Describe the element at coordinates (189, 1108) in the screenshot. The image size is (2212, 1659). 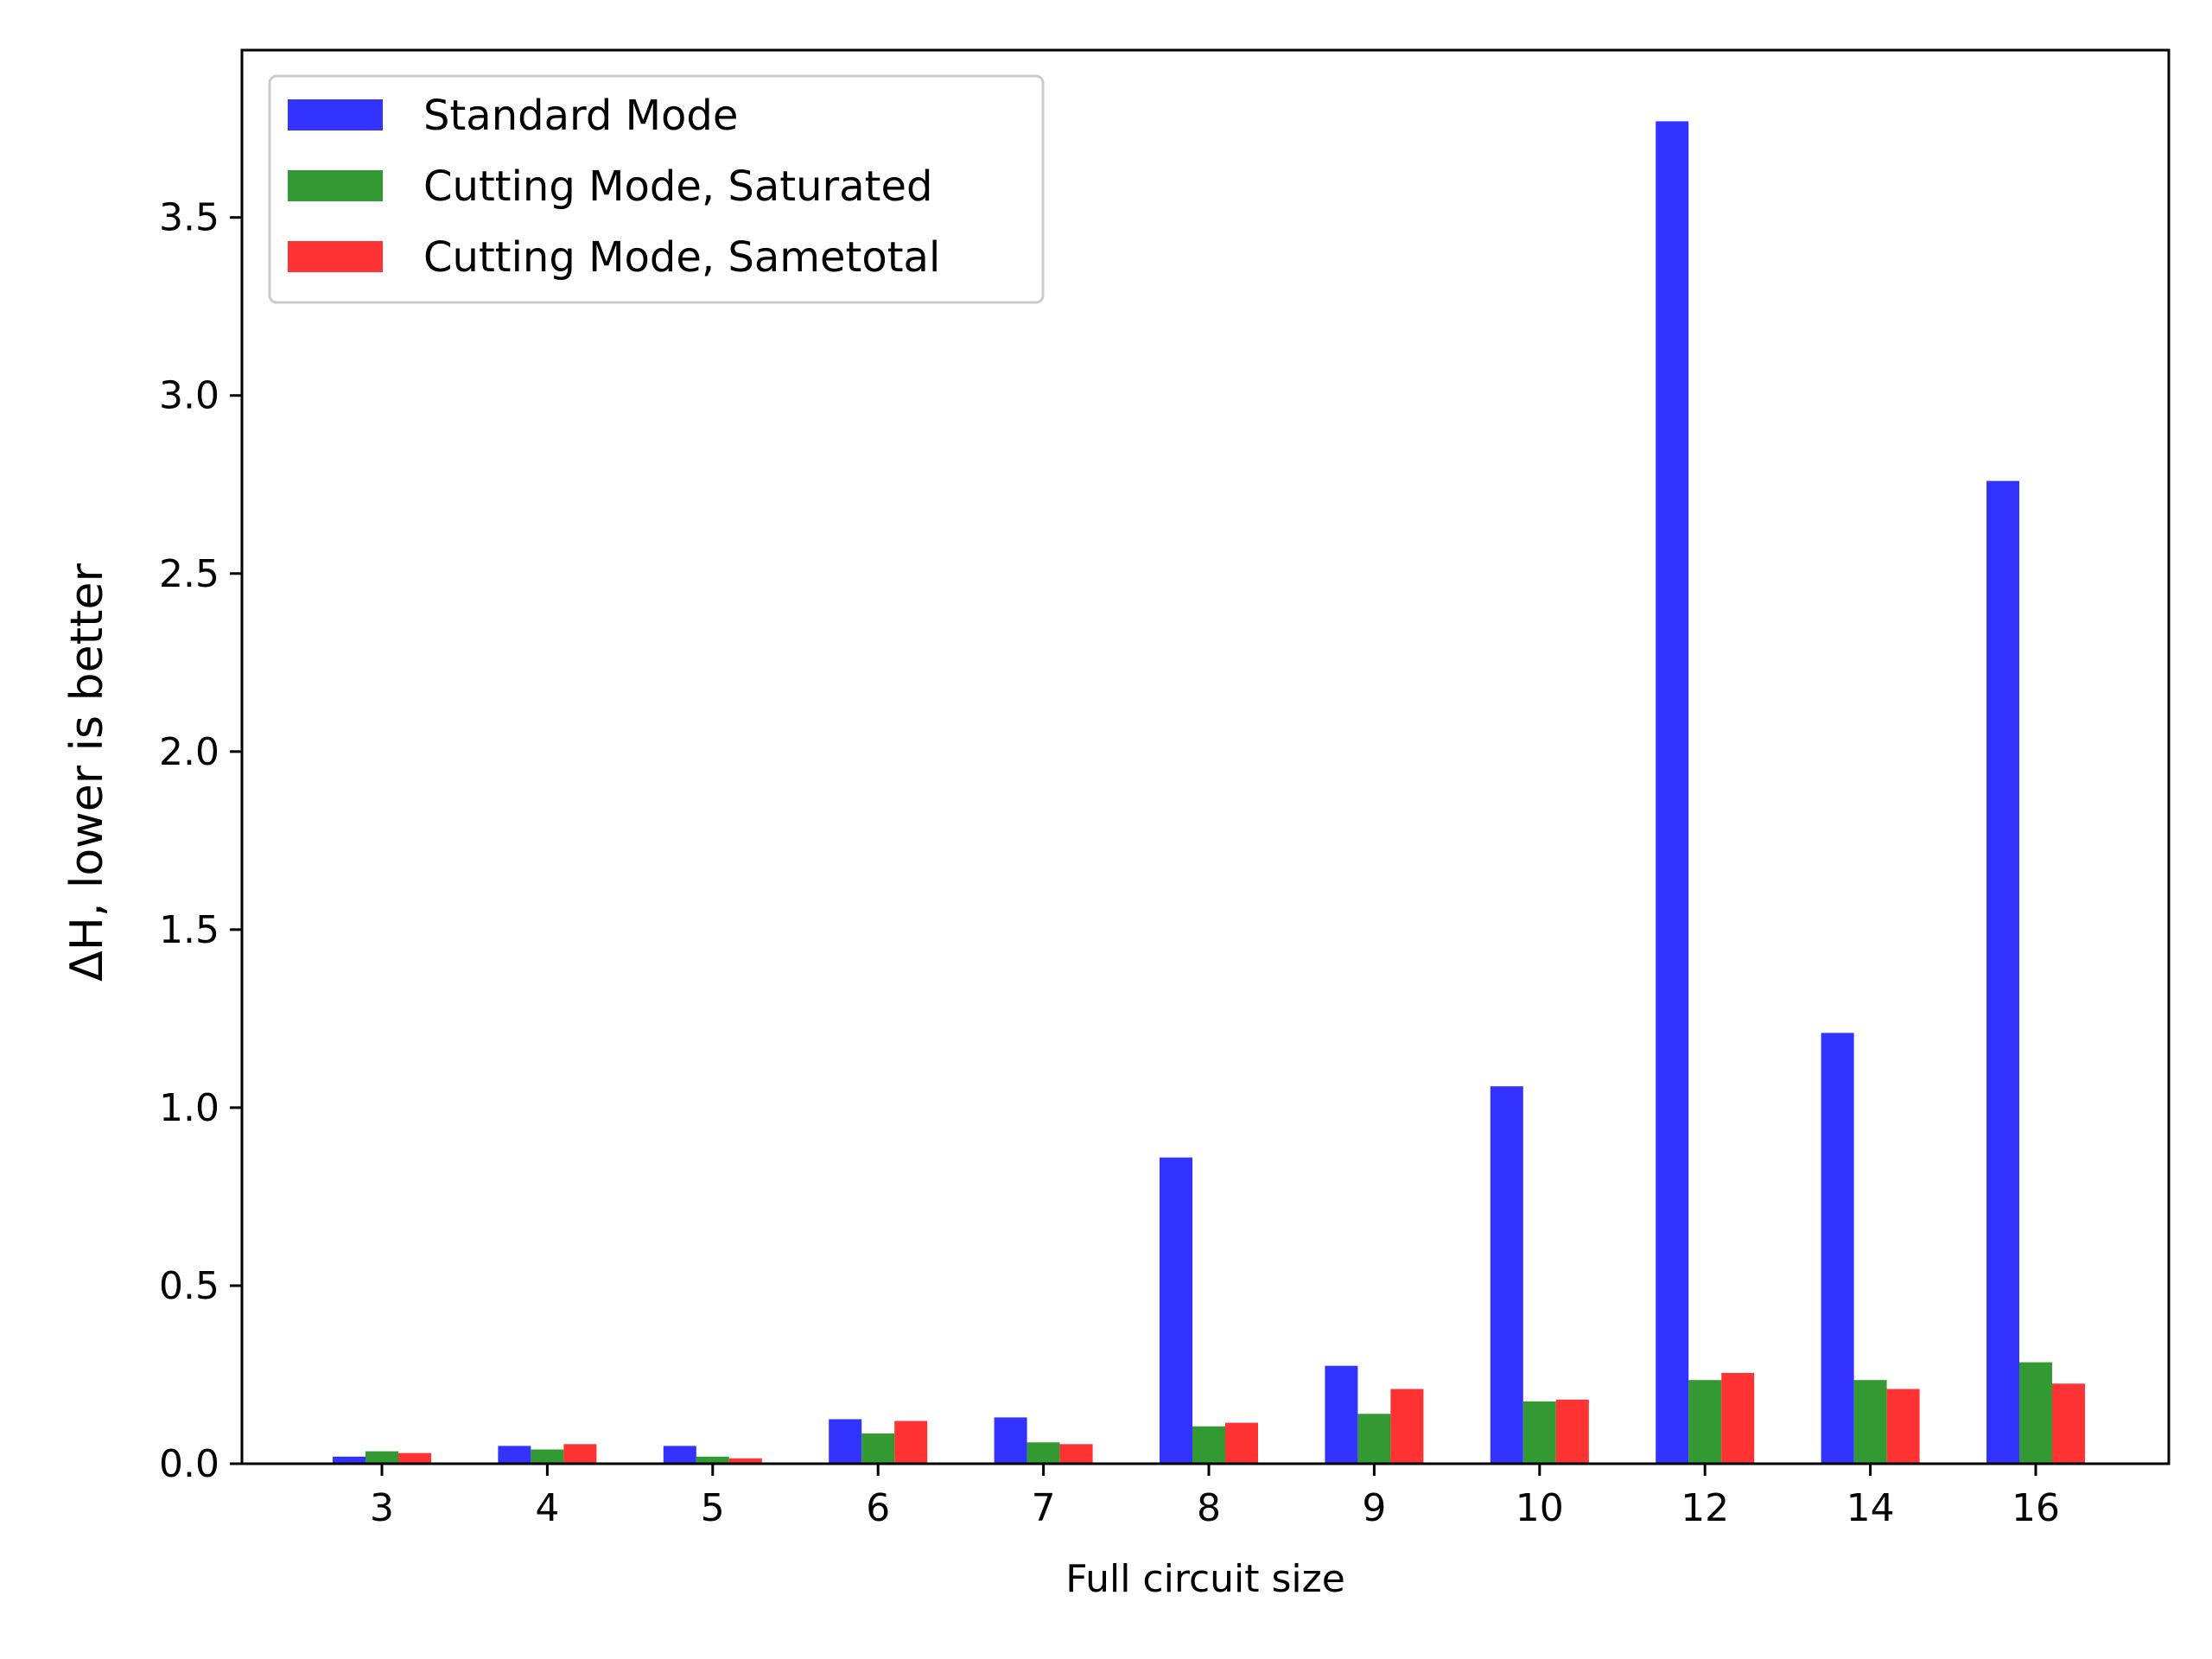
I see `y-tick-label: 1.0` at that location.